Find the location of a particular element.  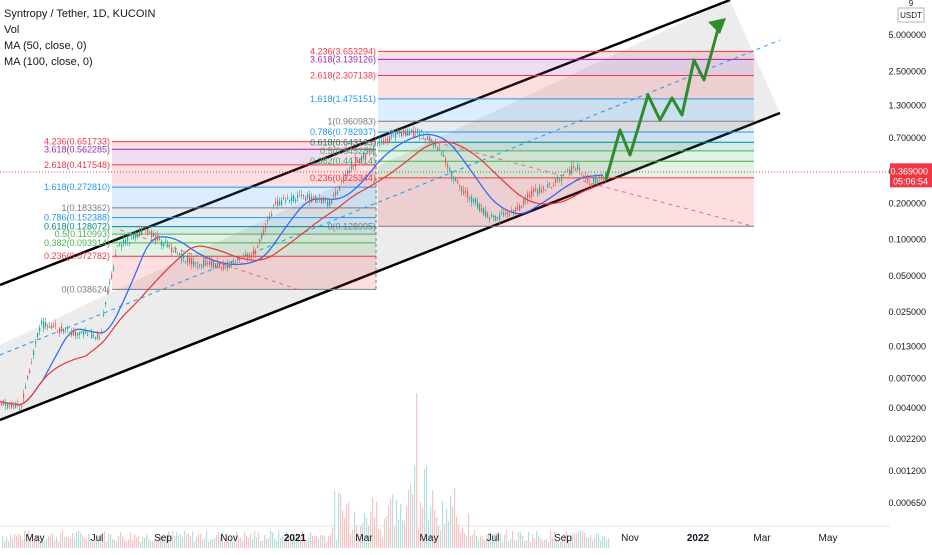

fib-2-zone is located at coordinates (566, 67).